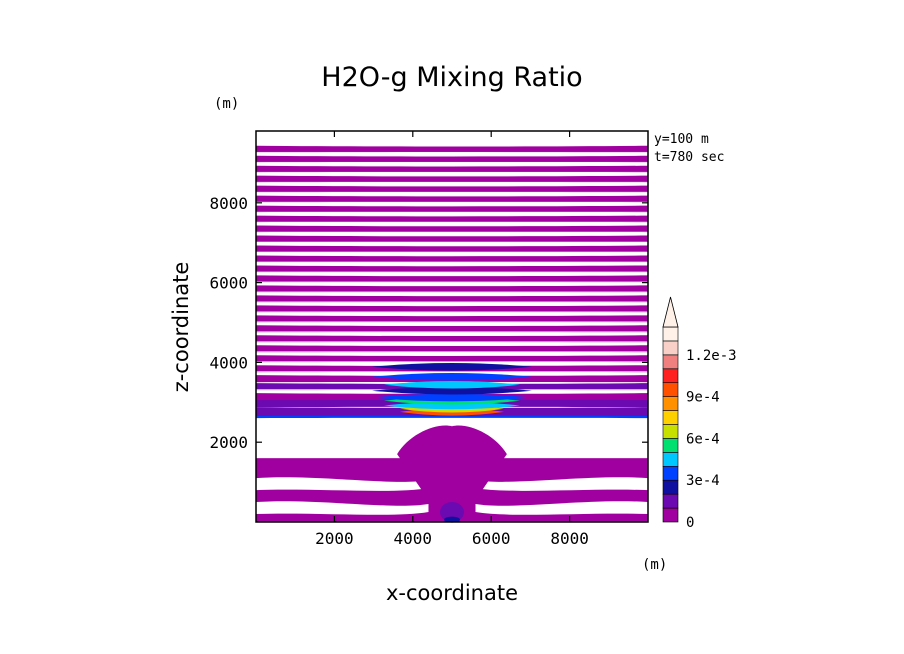 Image resolution: width=904 pixels, height=654 pixels. Describe the element at coordinates (703, 398) in the screenshot. I see `colorbar-tick-label: 9e-4` at that location.